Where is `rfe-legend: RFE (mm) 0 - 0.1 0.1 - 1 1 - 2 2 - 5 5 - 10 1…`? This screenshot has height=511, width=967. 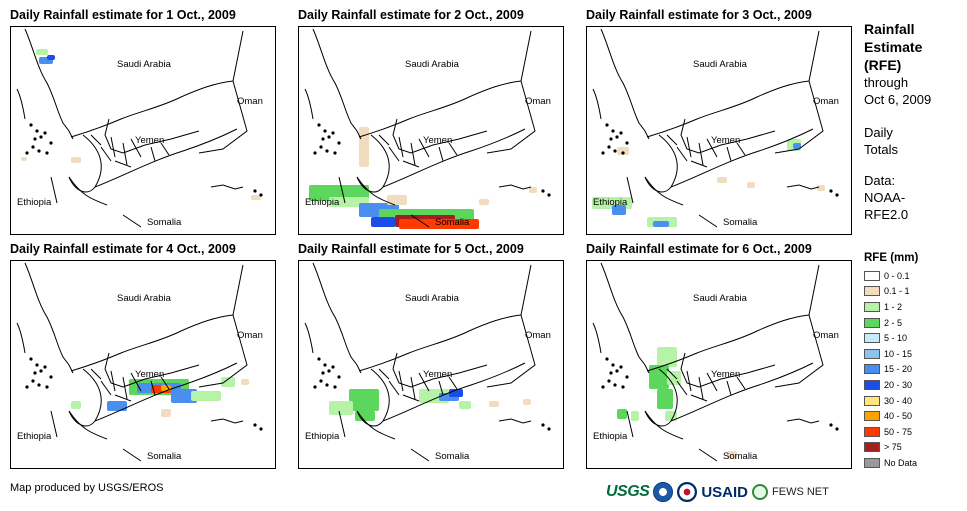 rfe-legend: RFE (mm) 0 - 0.1 0.1 - 1 1 - 2 2 - 5 5 - 10 1… is located at coordinates (891, 361).